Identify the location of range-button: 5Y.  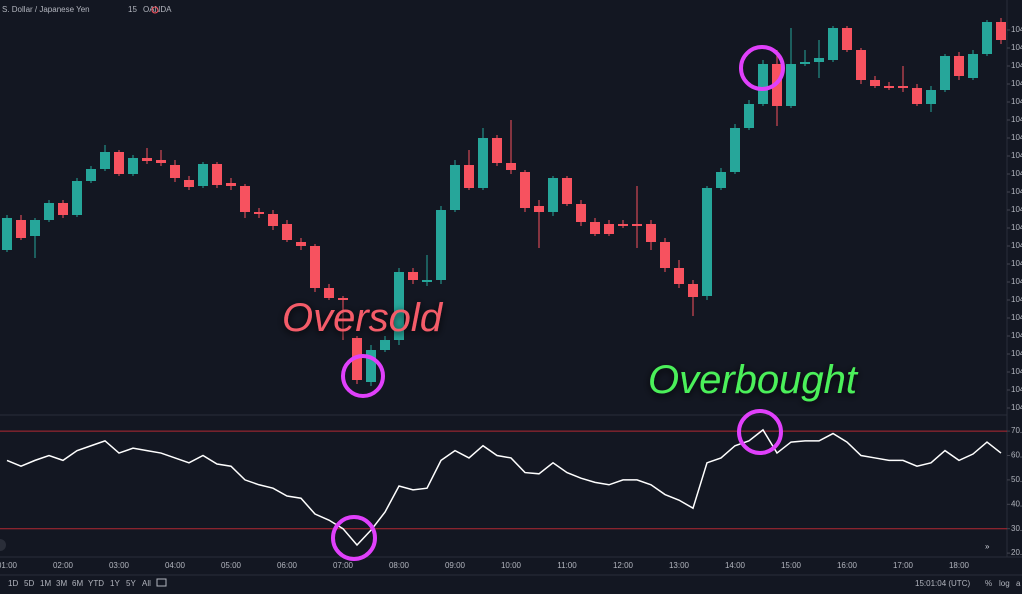
(131, 583).